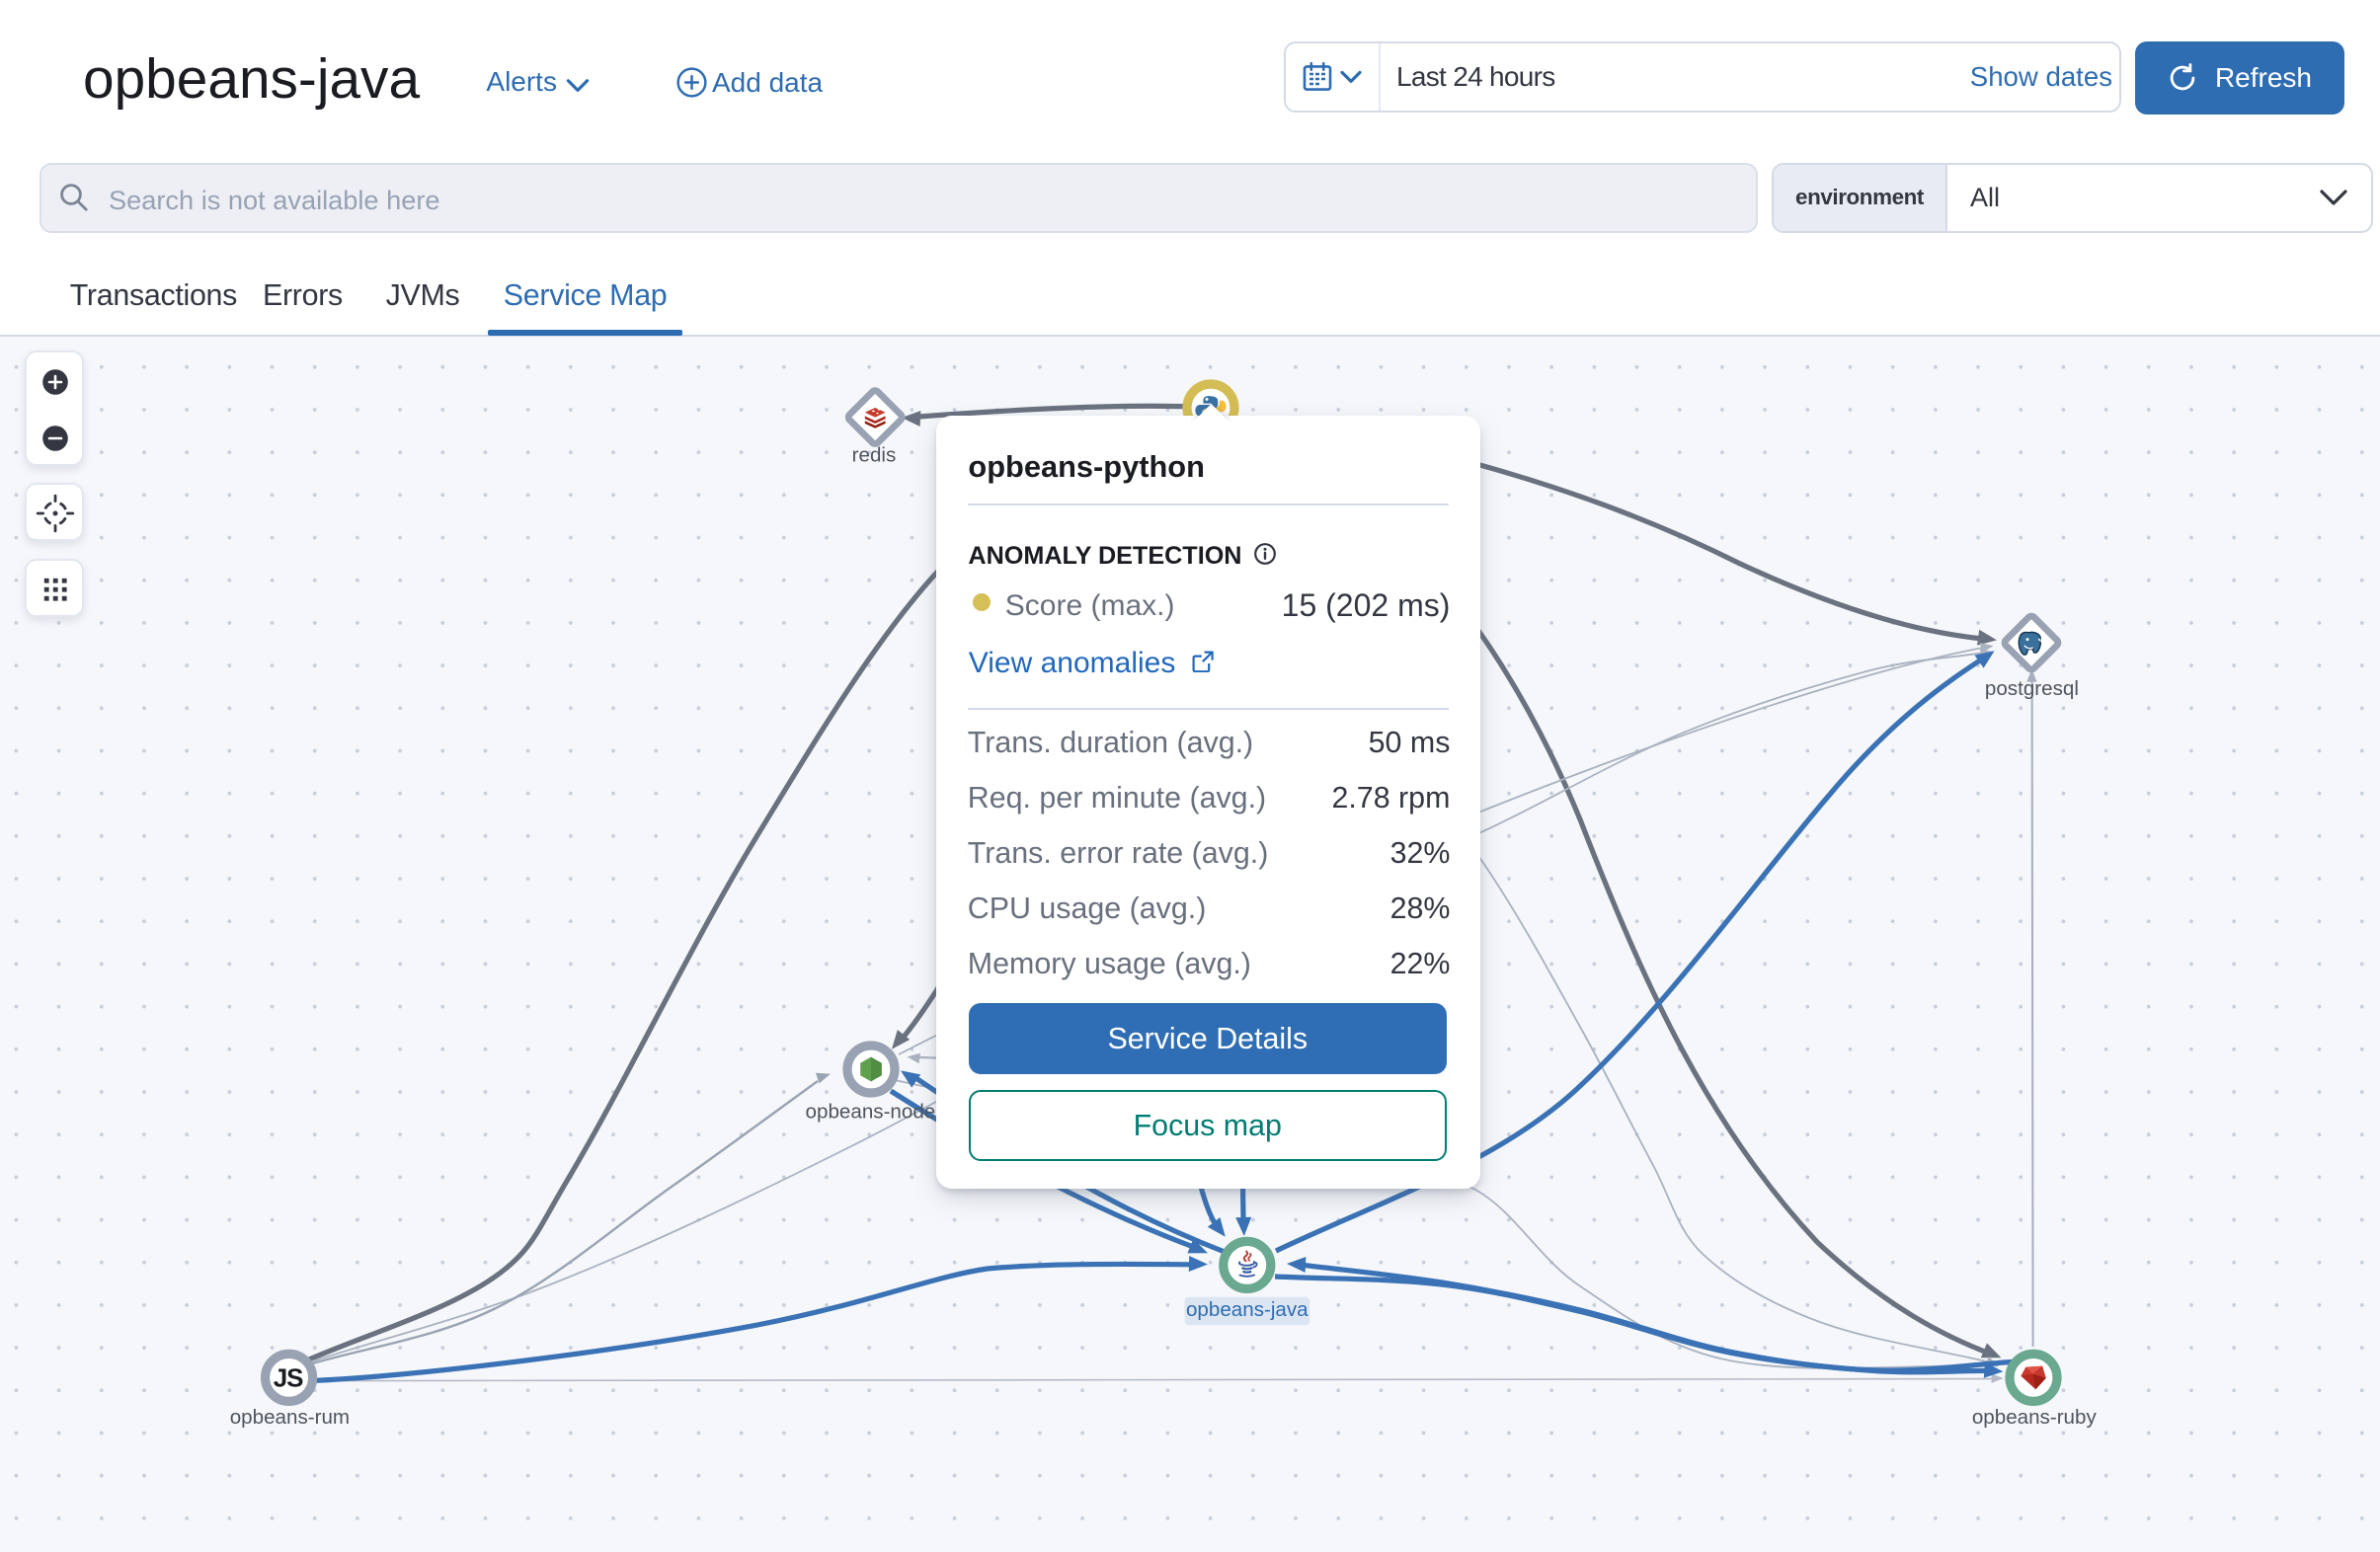  What do you see at coordinates (874, 454) in the screenshot?
I see `svg-text: redis` at bounding box center [874, 454].